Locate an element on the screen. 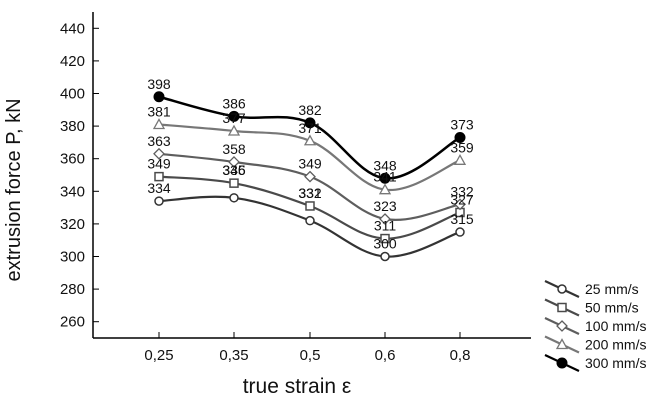 This screenshot has height=401, width=672. x-axis-label: true strain ε is located at coordinates (297, 386).